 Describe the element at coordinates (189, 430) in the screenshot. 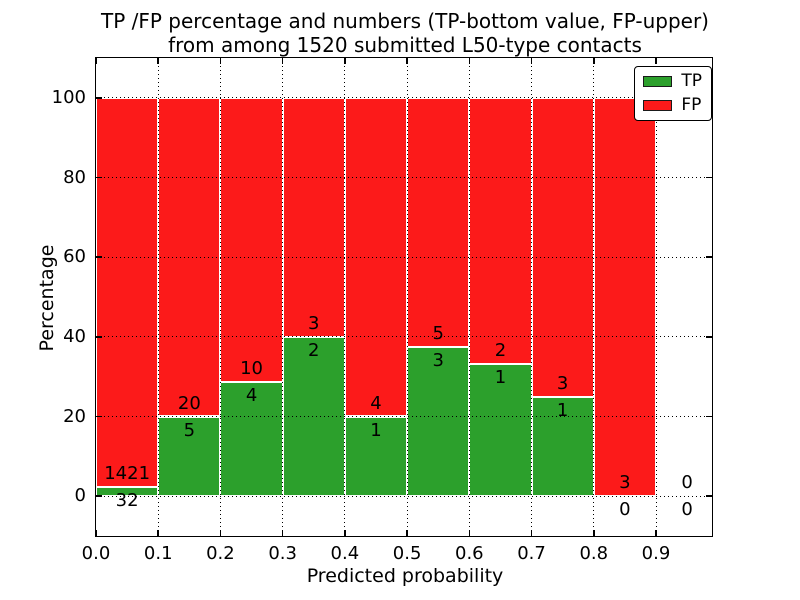

I see `count-label-tp: 5` at that location.